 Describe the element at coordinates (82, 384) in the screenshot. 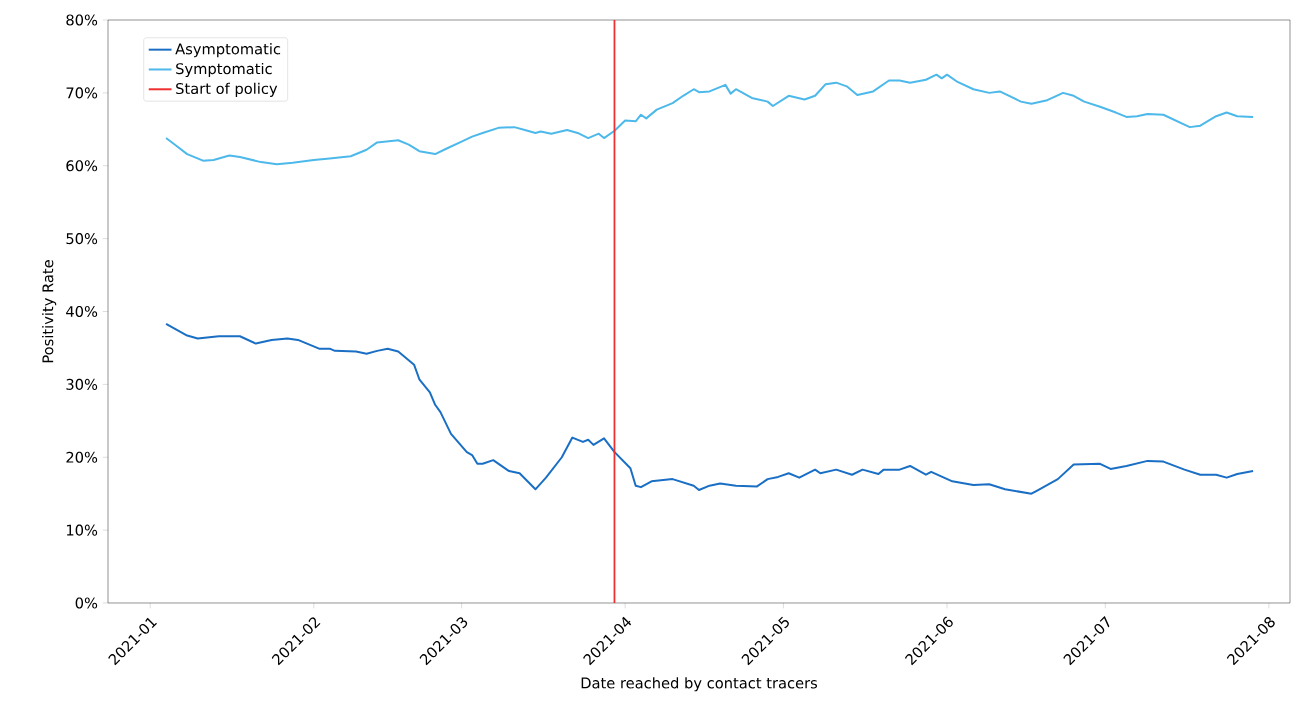

I see `y-tick-label: 30%` at that location.